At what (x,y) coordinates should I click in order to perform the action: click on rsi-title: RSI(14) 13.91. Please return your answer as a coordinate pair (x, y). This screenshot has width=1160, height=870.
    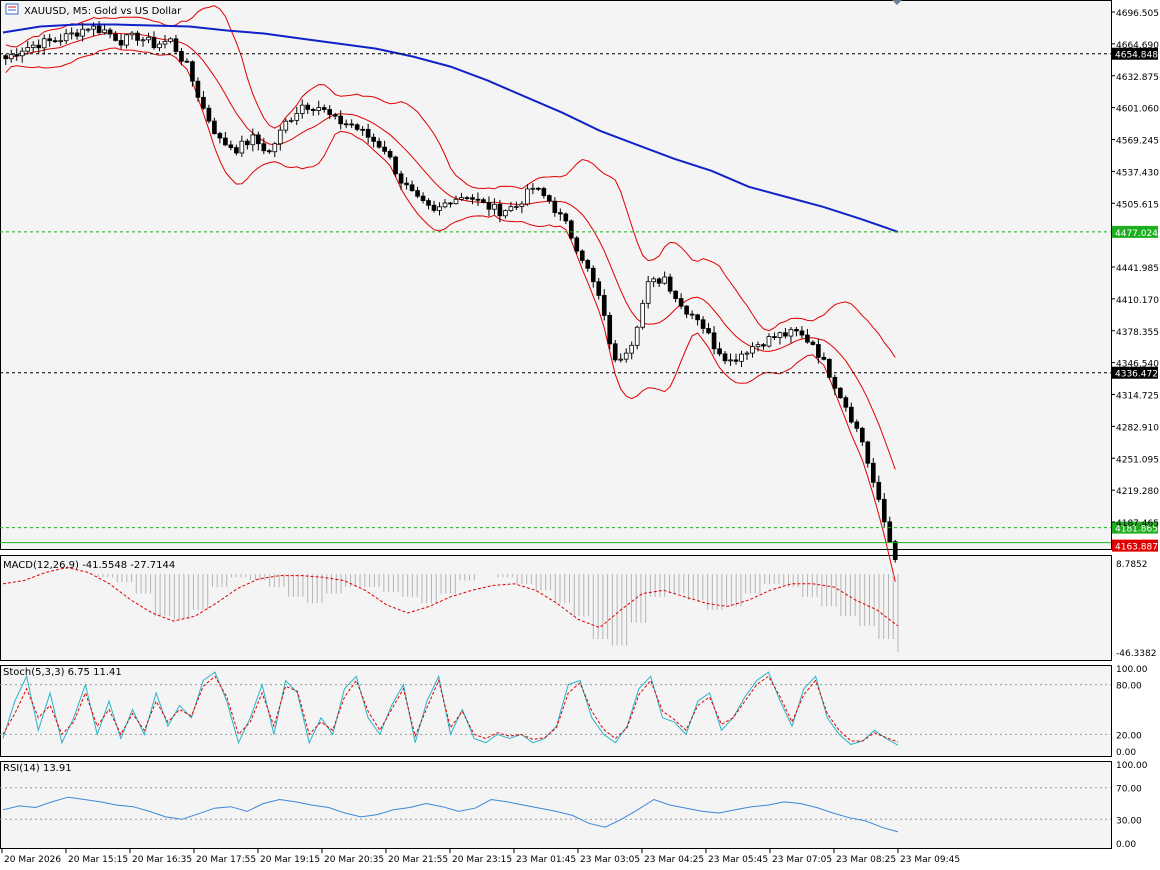
    Looking at the image, I should click on (37, 768).